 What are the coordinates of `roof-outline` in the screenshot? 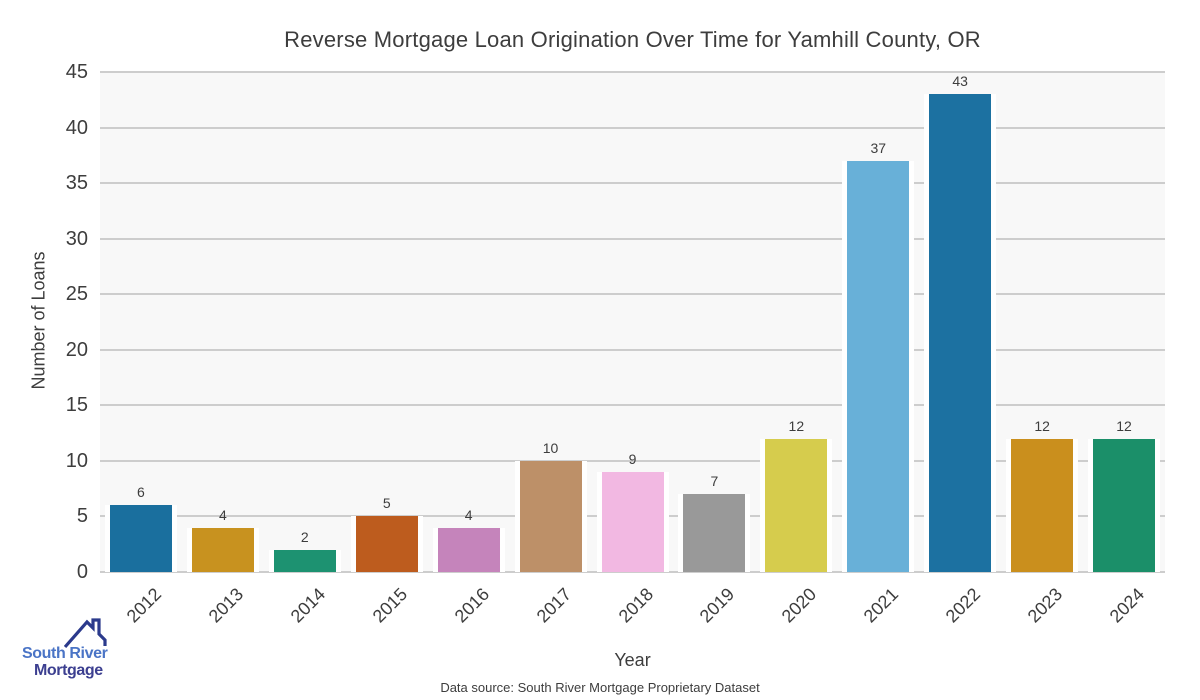 It's located at (85, 633).